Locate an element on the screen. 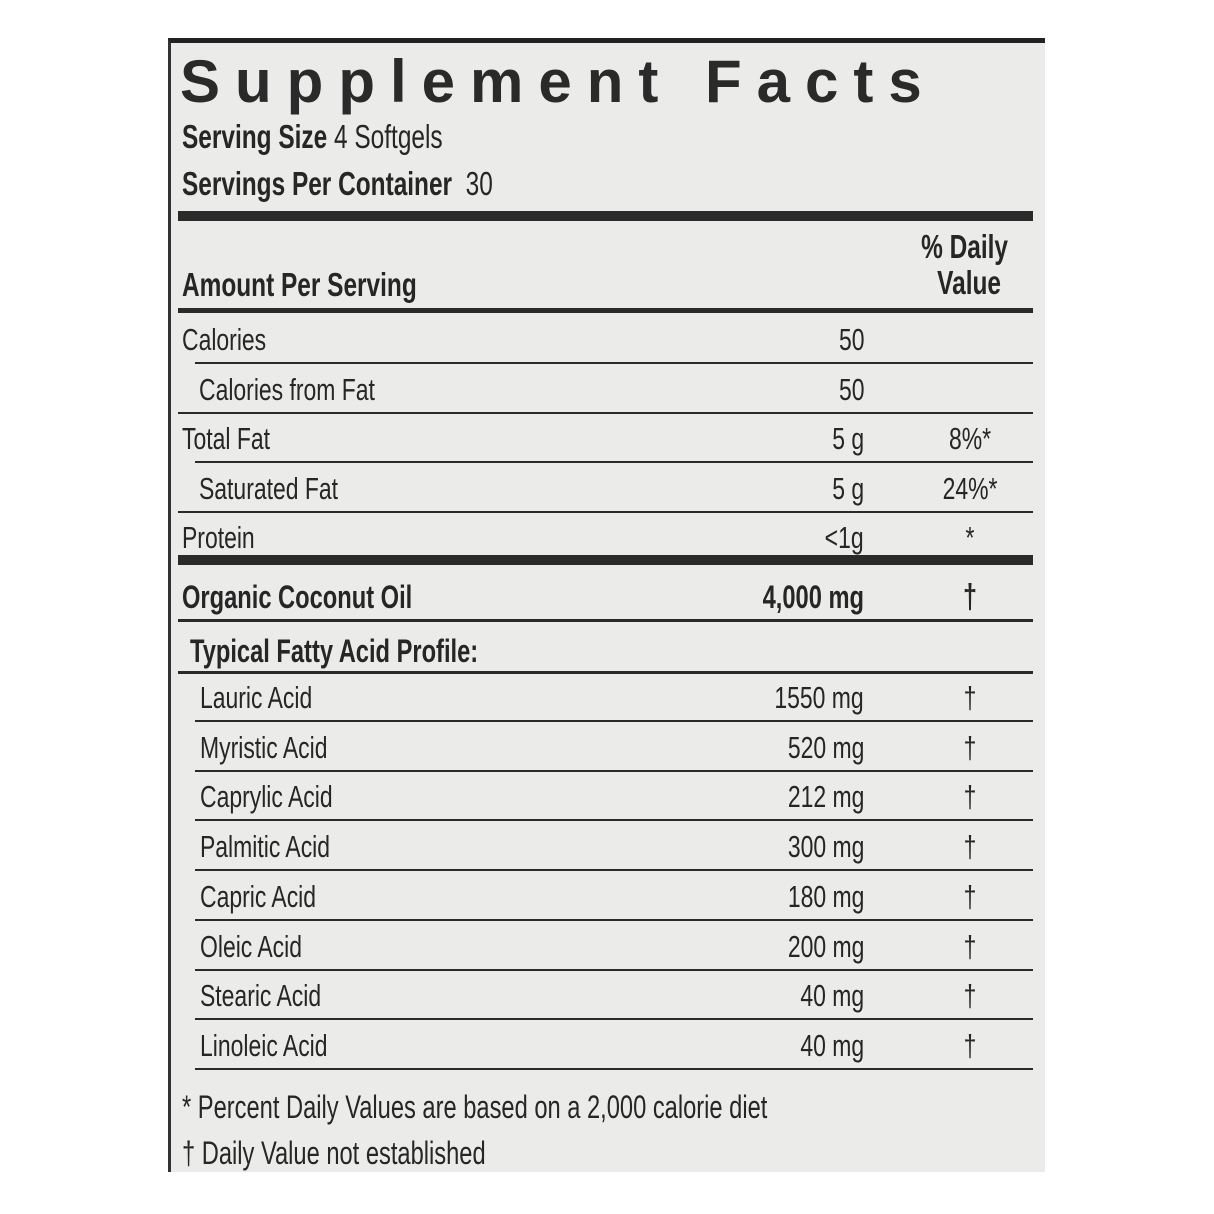  serving-size: Serving Size 4 Softgels is located at coordinates (312, 136).